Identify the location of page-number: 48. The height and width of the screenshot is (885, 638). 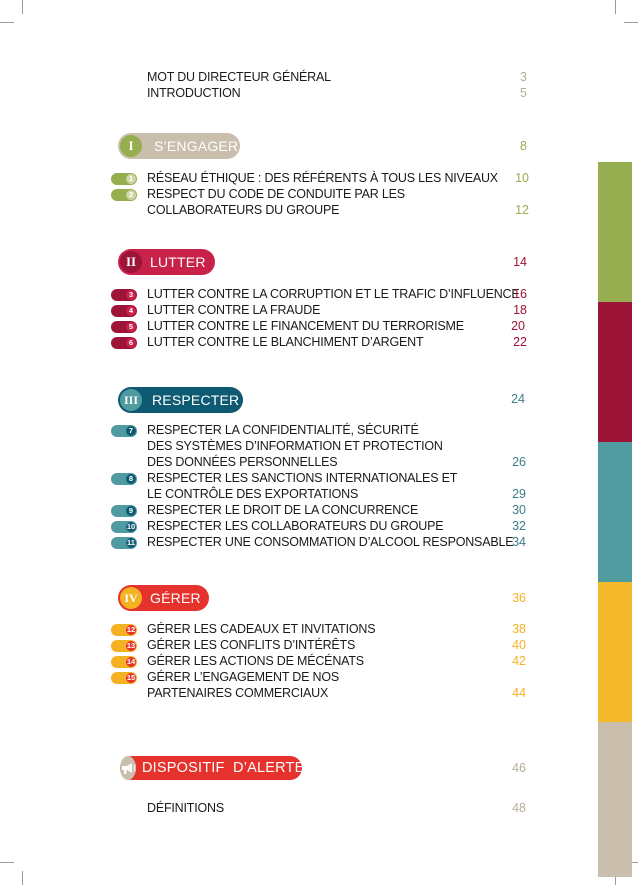
(519, 808).